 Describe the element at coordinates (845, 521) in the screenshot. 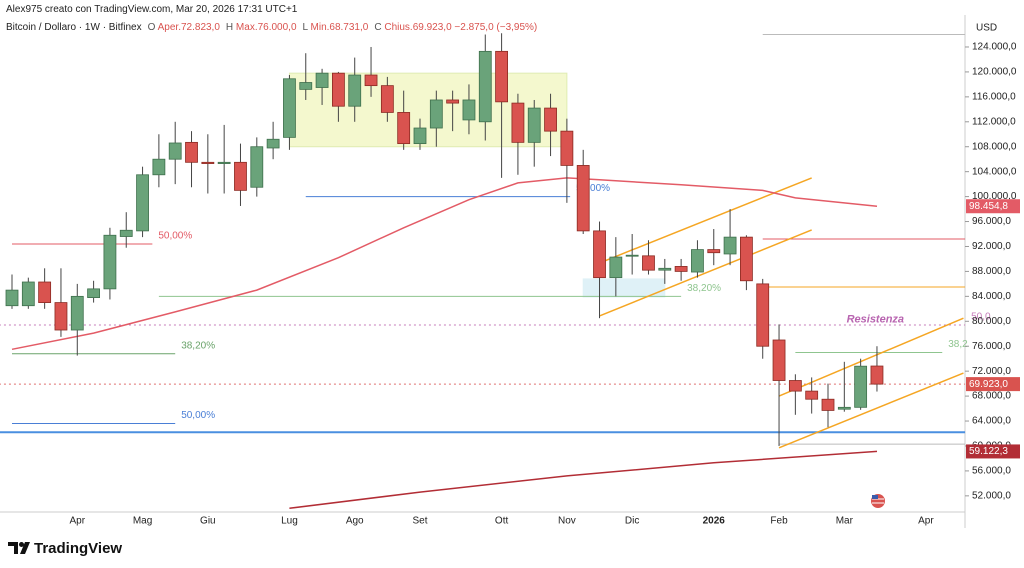

I see `x-tick-label: Mar` at that location.